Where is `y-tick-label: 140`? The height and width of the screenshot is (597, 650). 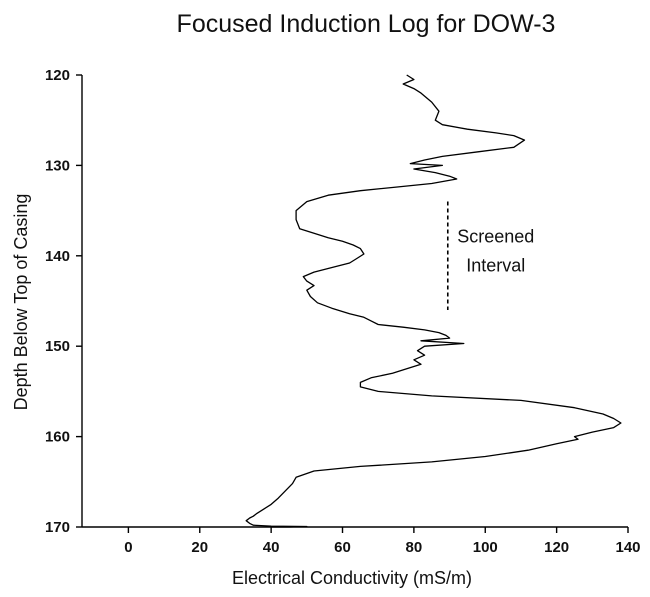 y-tick-label: 140 is located at coordinates (57, 256).